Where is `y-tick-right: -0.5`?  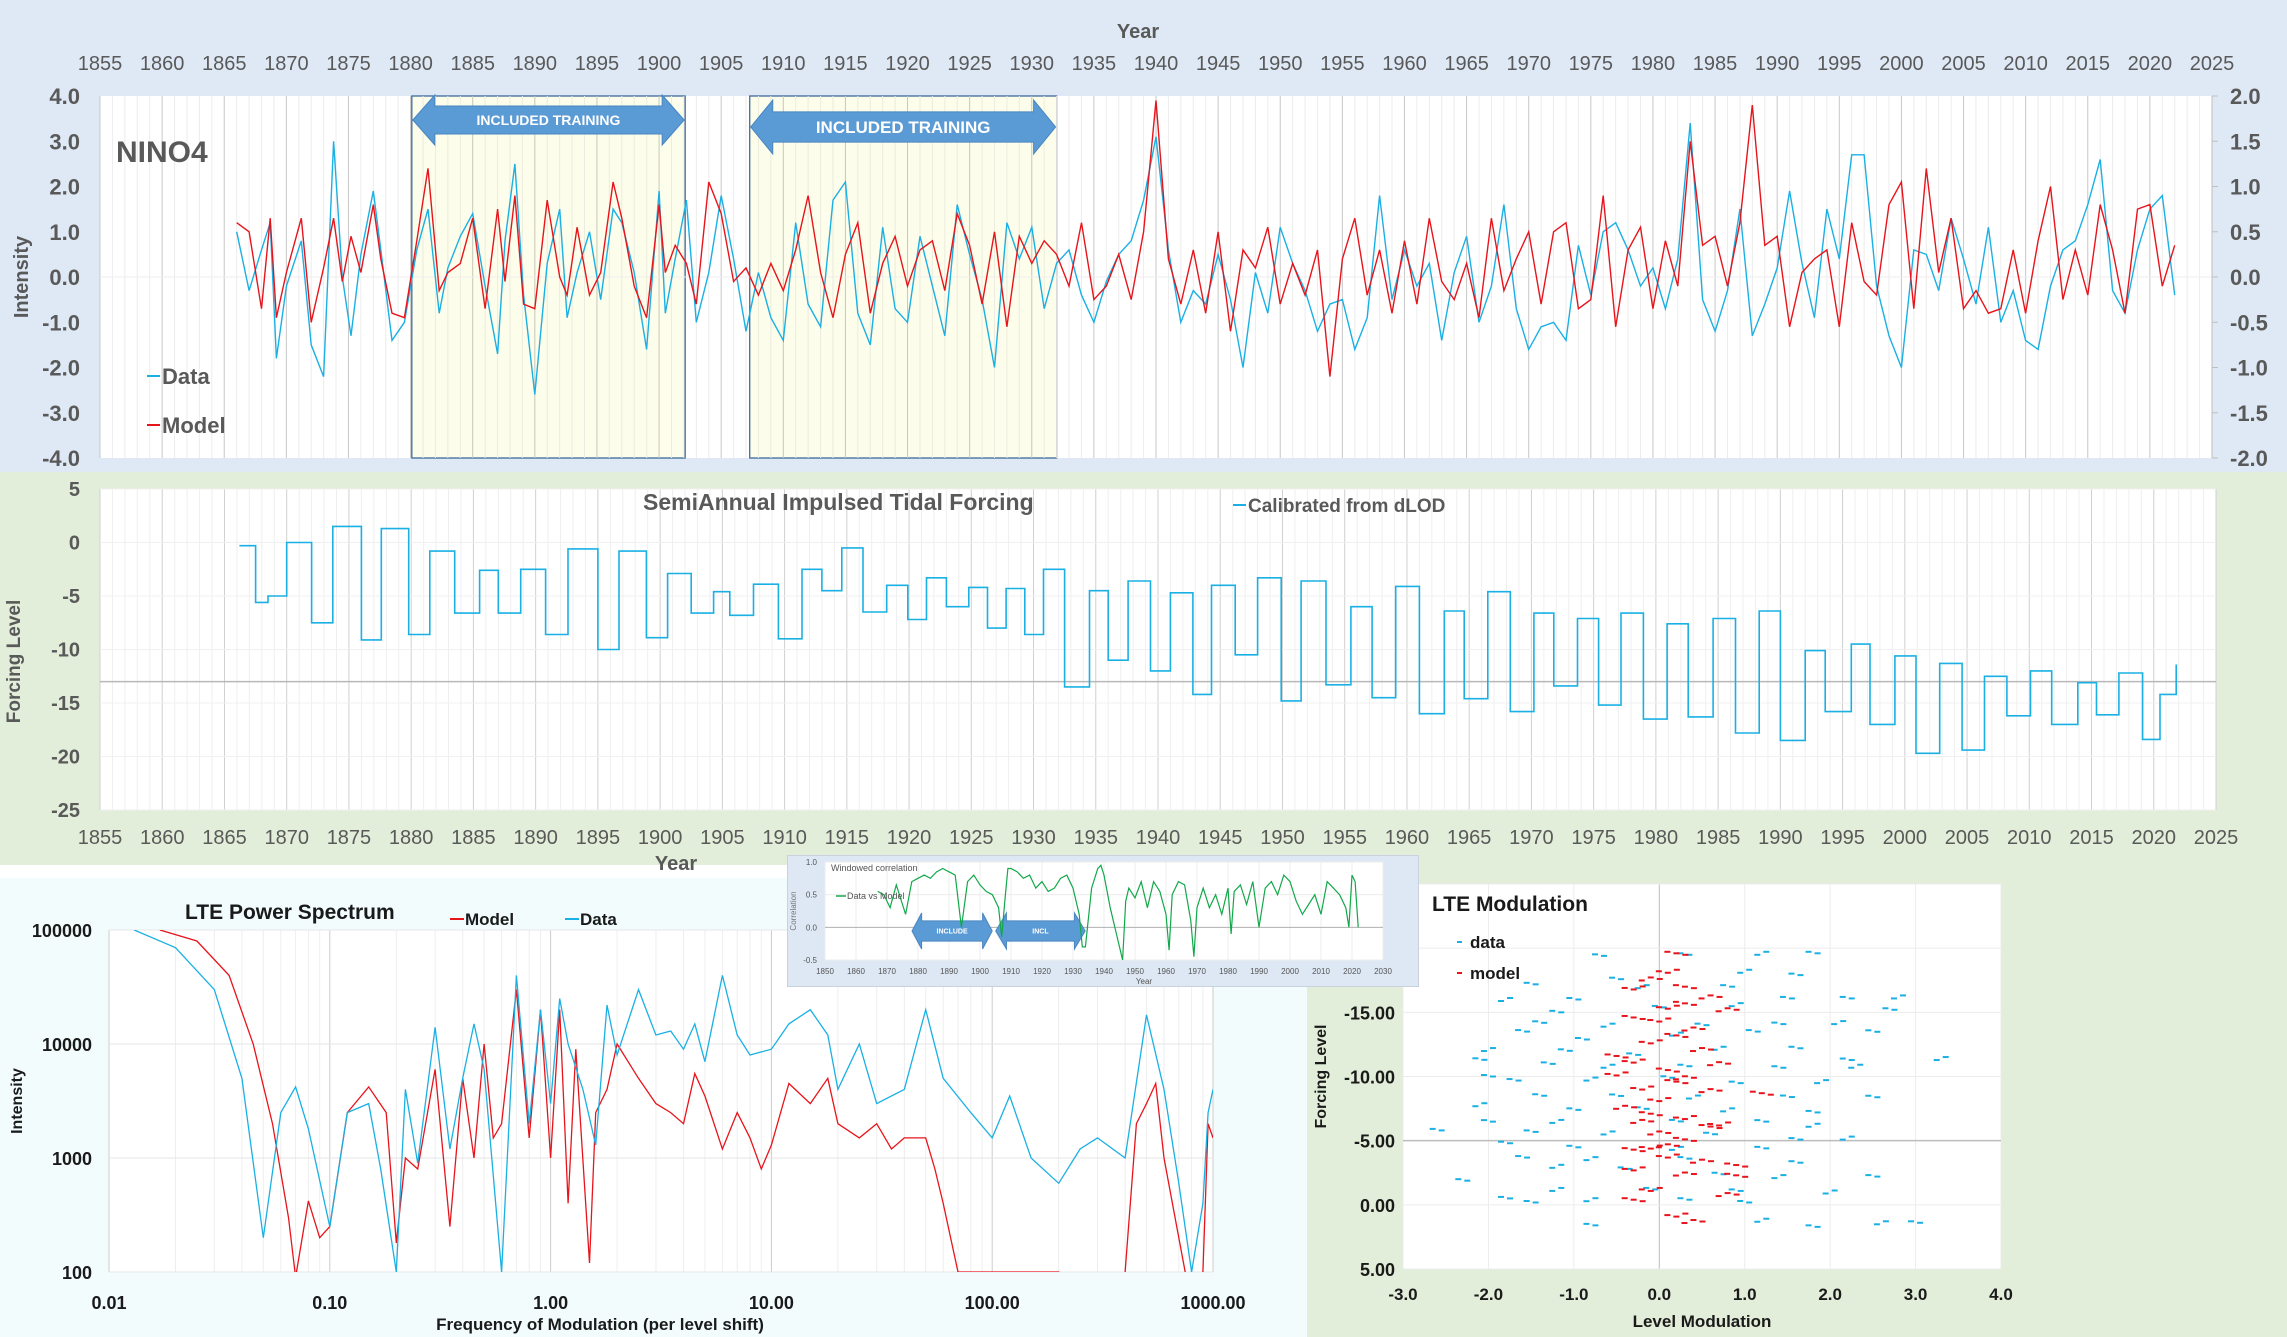 y-tick-right: -0.5 is located at coordinates (2249, 322).